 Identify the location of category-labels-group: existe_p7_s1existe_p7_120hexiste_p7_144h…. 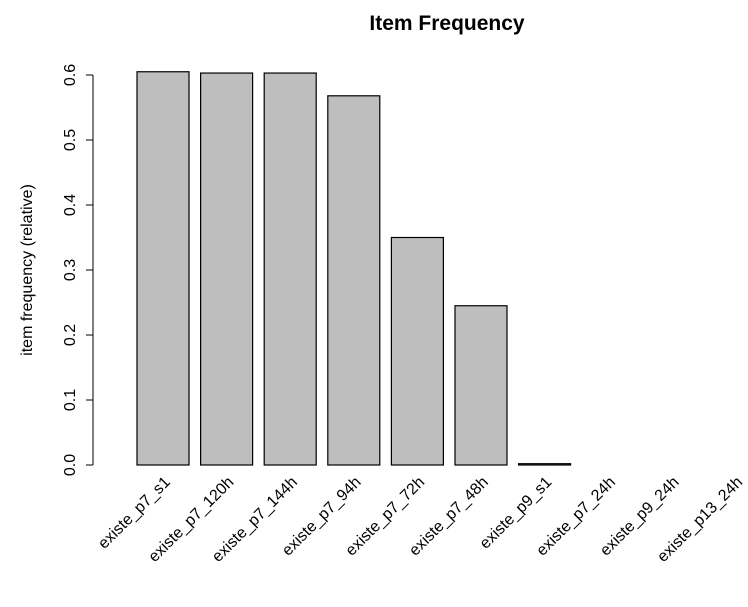
(420, 520).